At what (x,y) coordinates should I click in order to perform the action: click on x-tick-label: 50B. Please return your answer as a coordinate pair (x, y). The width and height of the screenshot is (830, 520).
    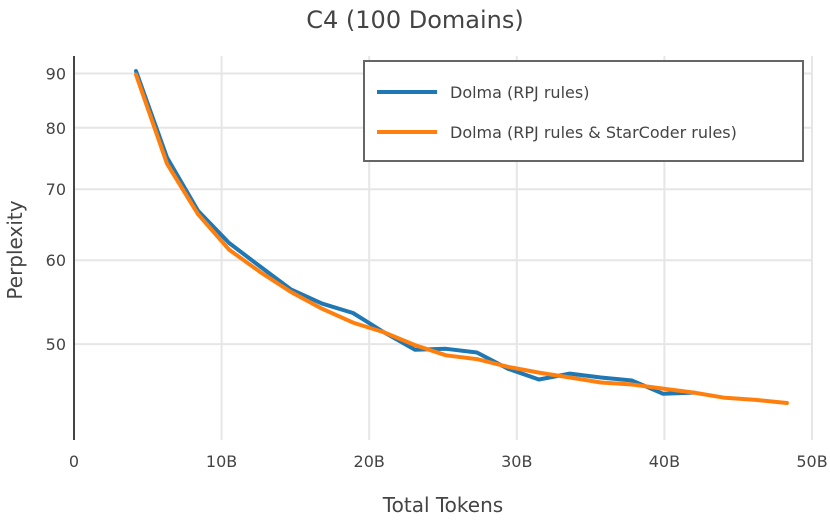
    Looking at the image, I should click on (811, 461).